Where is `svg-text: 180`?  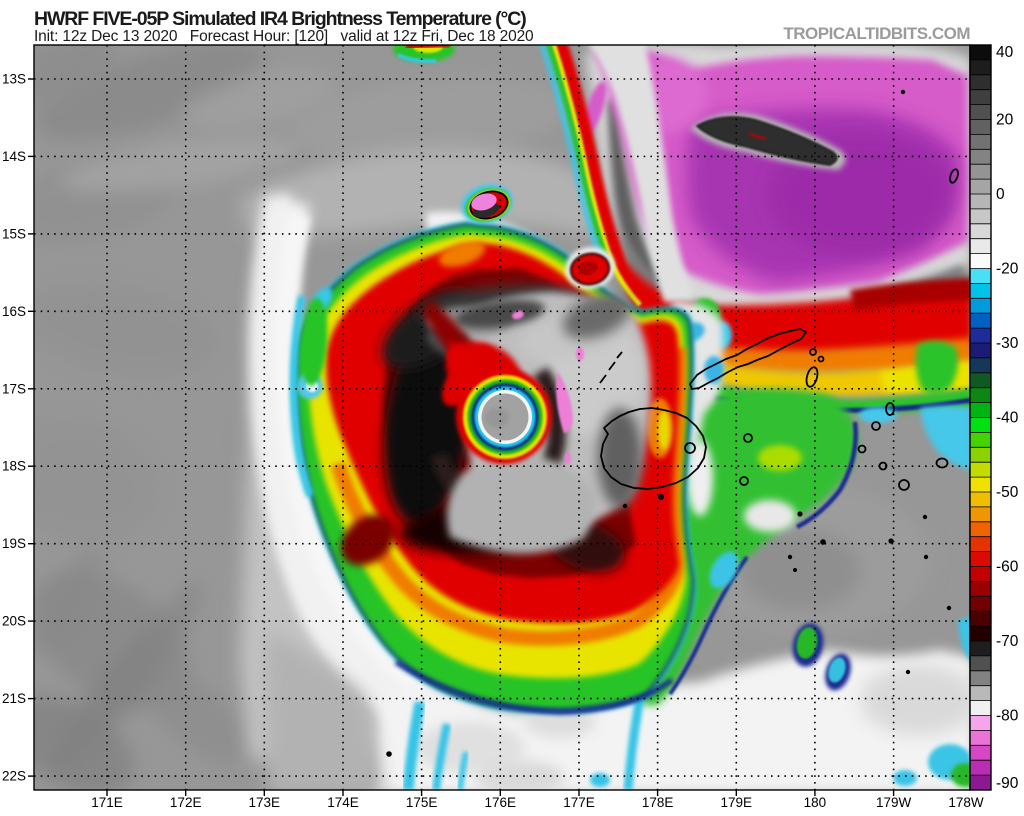
svg-text: 180 is located at coordinates (815, 802).